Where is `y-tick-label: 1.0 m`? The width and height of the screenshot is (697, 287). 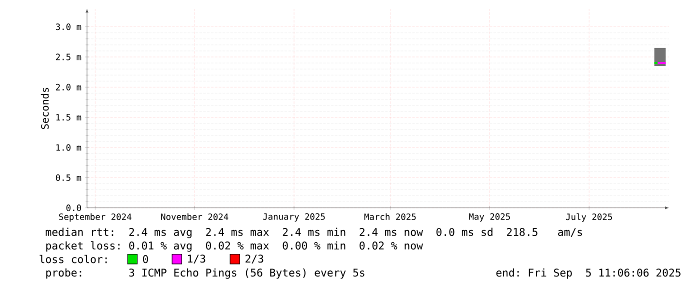
y-tick-label: 1.0 m is located at coordinates (69, 147).